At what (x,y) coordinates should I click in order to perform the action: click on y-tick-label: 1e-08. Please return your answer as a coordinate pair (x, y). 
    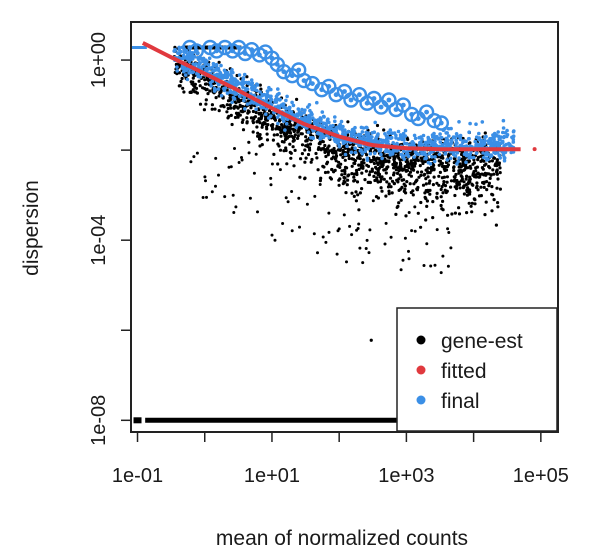
    Looking at the image, I should click on (99, 420).